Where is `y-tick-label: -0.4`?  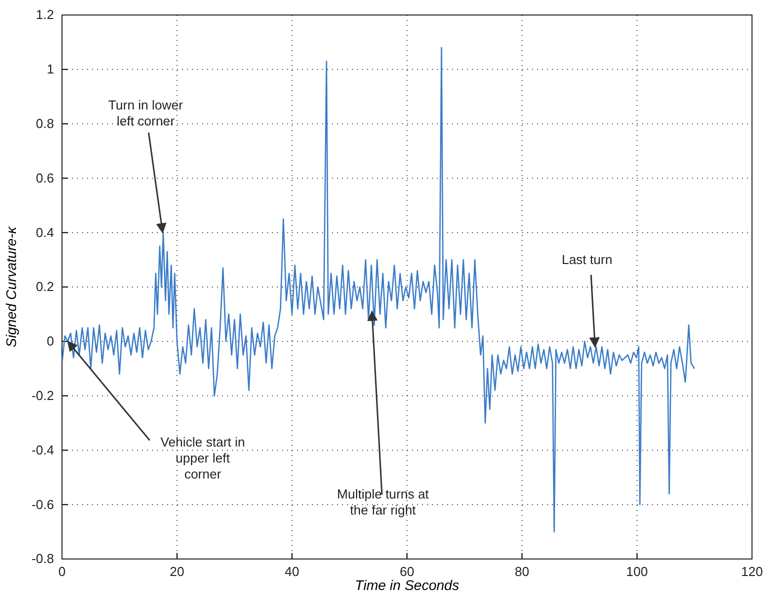
y-tick-label: -0.4 is located at coordinates (43, 450).